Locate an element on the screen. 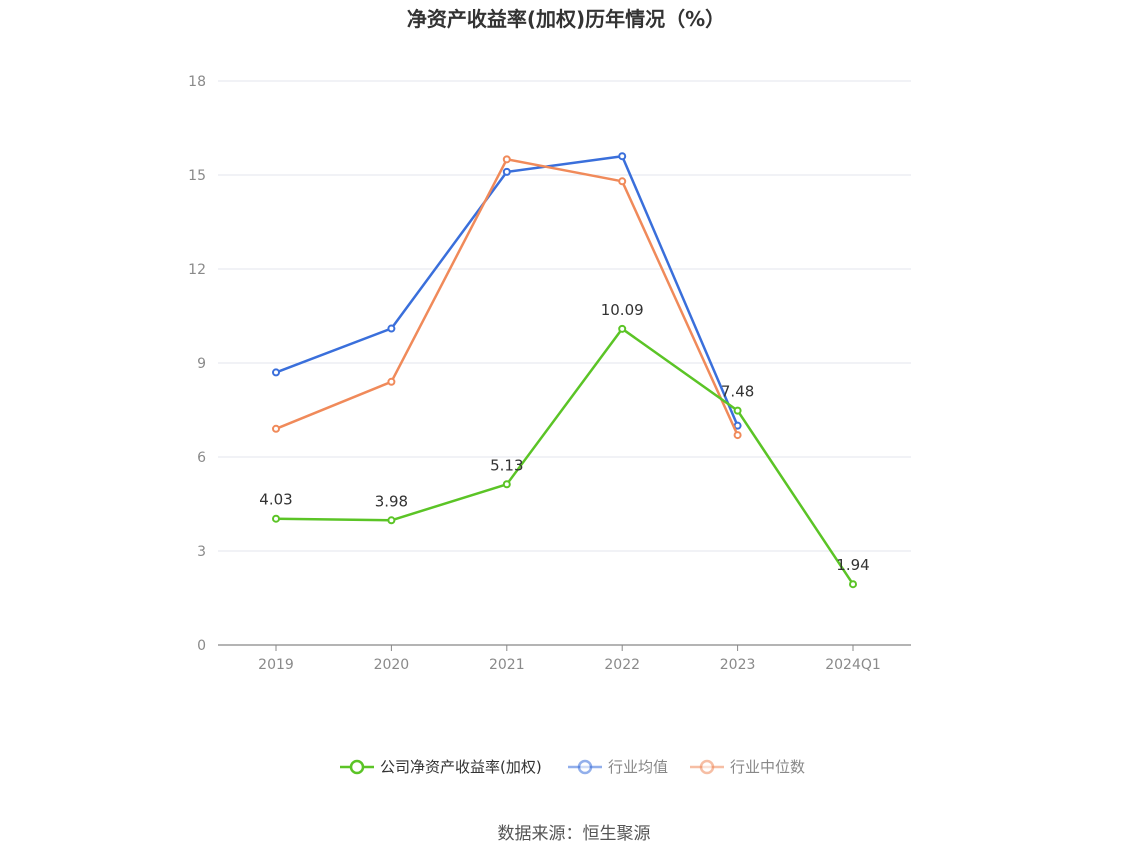 Image resolution: width=1148 pixels, height=863 pixels. y-tick-label: 9 is located at coordinates (201, 364).